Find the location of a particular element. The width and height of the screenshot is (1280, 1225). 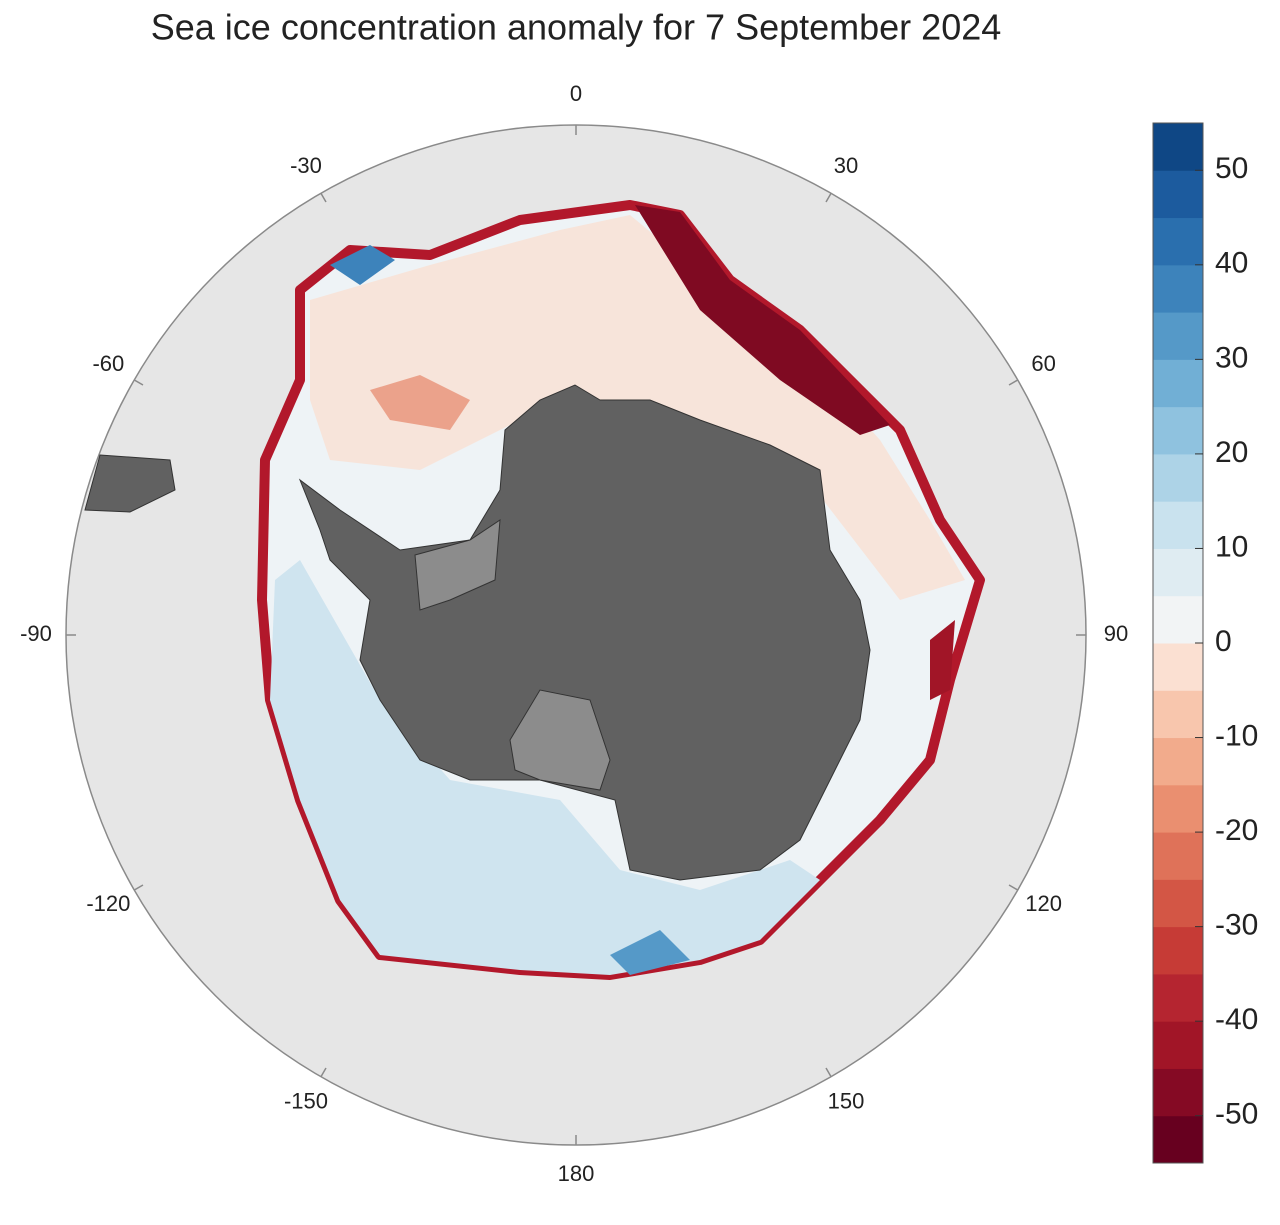

colorbar-tick-label: 30 is located at coordinates (1231, 357).